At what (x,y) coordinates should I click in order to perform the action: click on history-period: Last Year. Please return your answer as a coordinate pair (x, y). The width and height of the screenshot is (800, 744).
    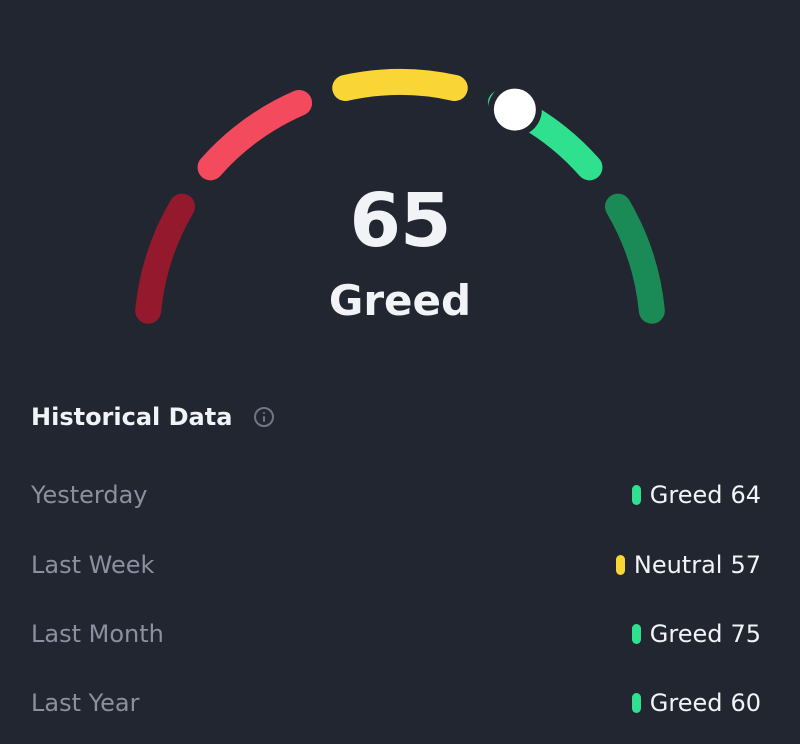
    Looking at the image, I should click on (85, 703).